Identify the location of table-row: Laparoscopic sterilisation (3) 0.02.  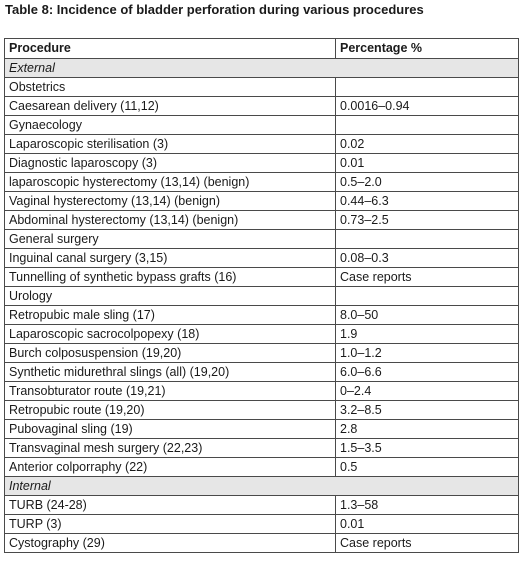
(261, 144).